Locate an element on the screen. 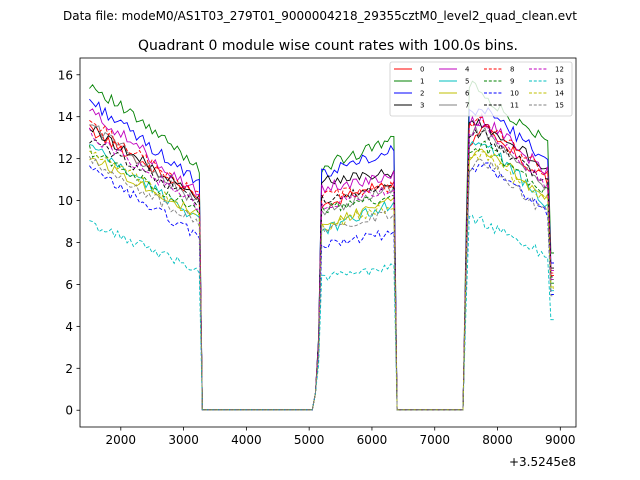  legend-label-5: 5 is located at coordinates (467, 82).